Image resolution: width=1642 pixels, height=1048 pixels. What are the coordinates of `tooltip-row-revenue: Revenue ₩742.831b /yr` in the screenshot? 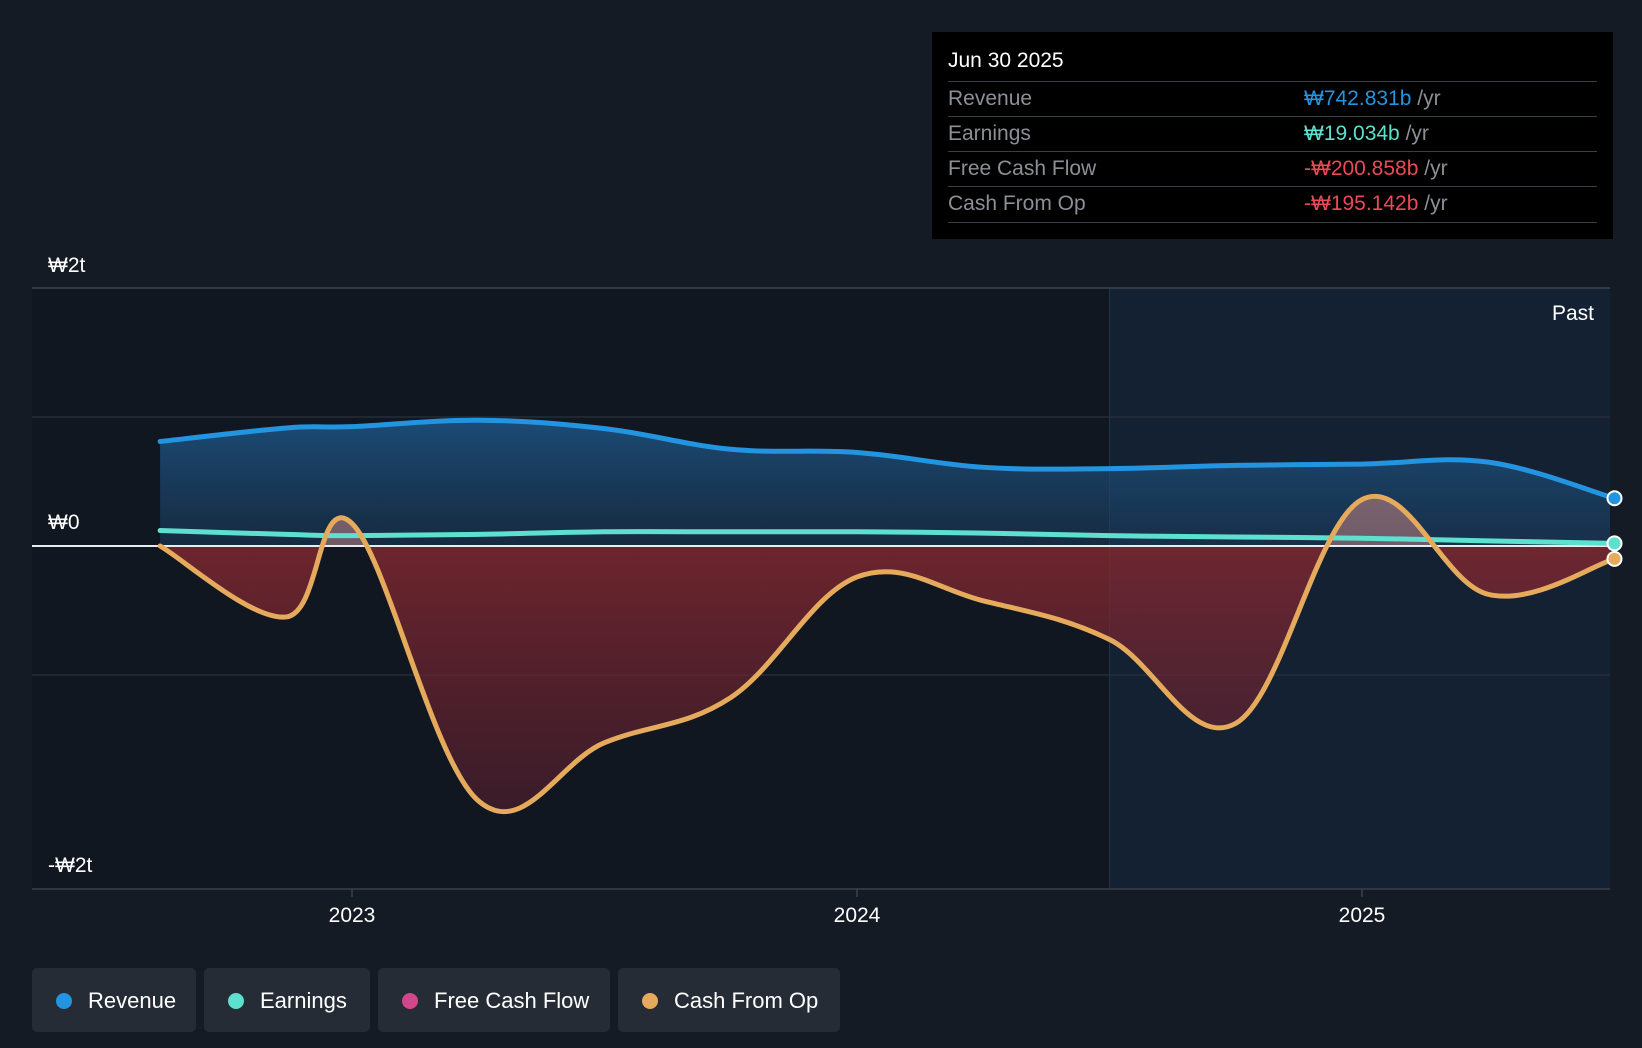 It's located at (1272, 99).